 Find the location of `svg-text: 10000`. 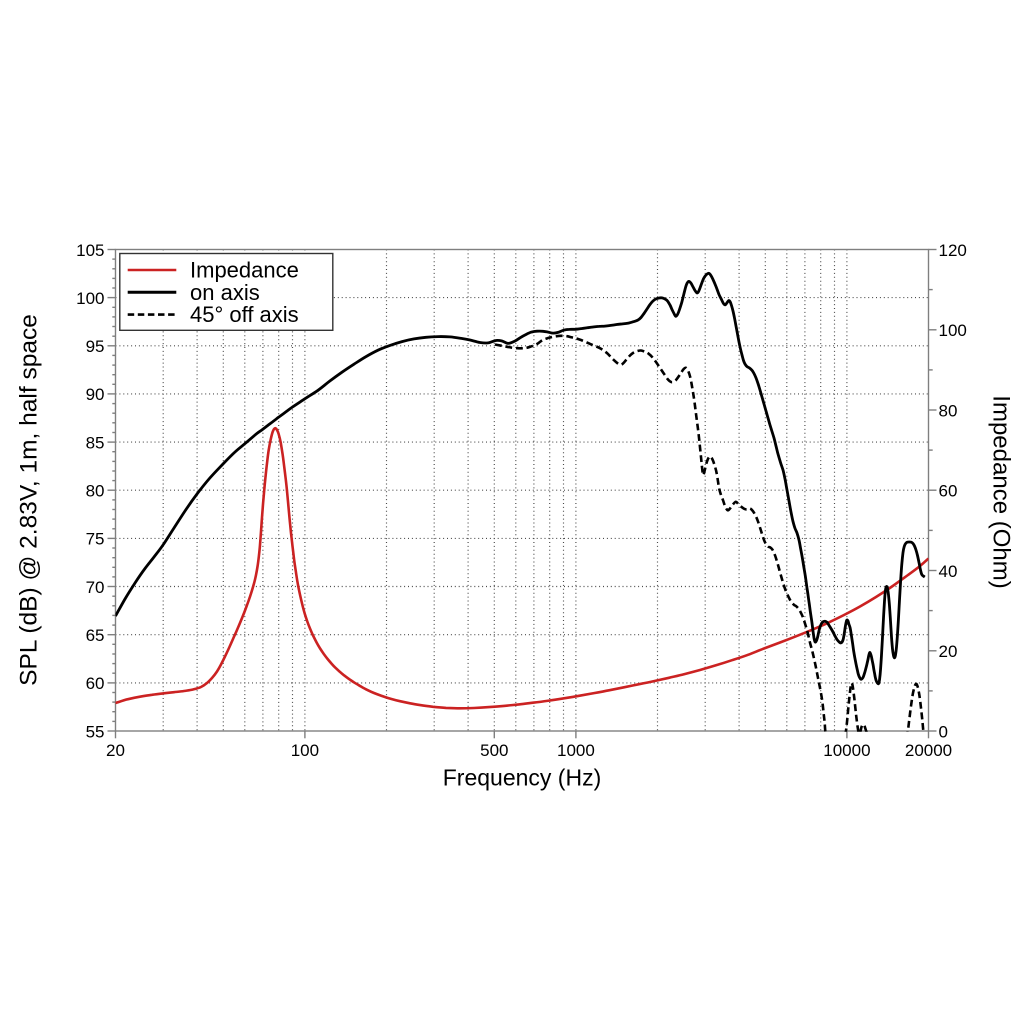

svg-text: 10000 is located at coordinates (846, 750).